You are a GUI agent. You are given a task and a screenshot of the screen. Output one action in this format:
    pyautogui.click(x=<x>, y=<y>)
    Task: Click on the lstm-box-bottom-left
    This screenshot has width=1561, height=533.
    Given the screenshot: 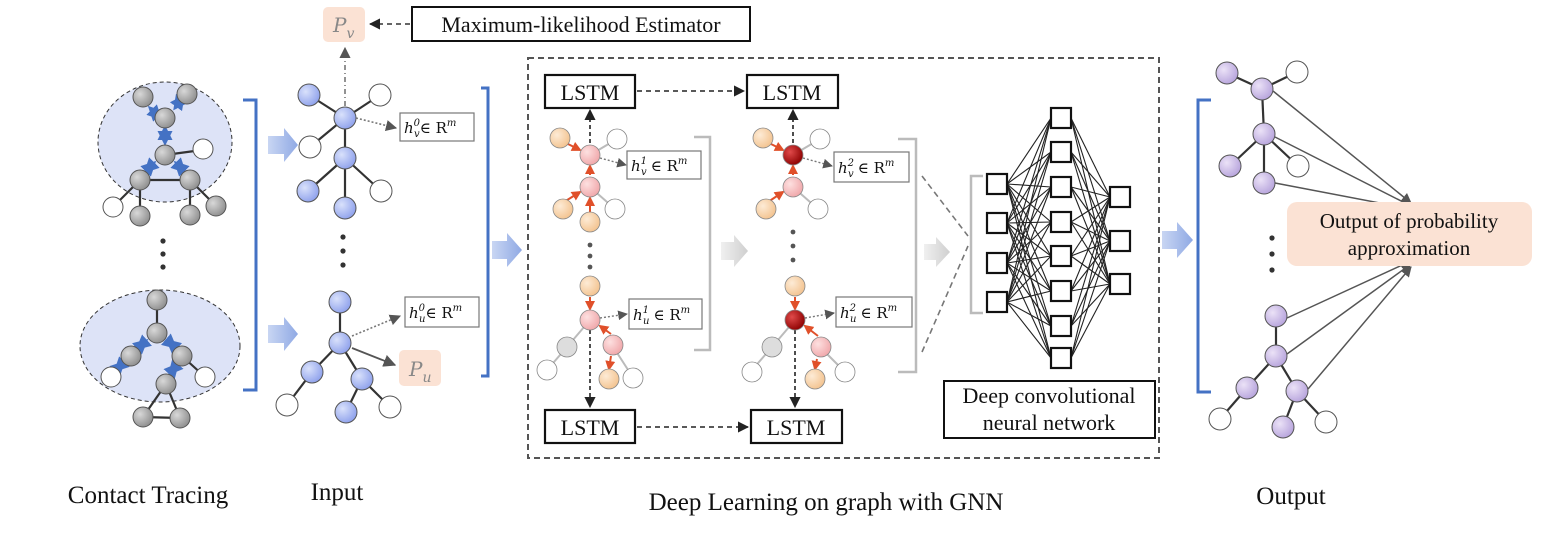 What is the action you would take?
    pyautogui.click(x=590, y=426)
    